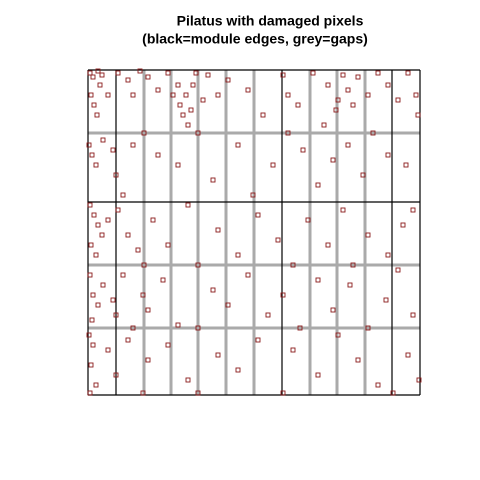 The width and height of the screenshot is (480, 480). I want to click on chart-title: Pilatus with damaged pixels, so click(270, 21).